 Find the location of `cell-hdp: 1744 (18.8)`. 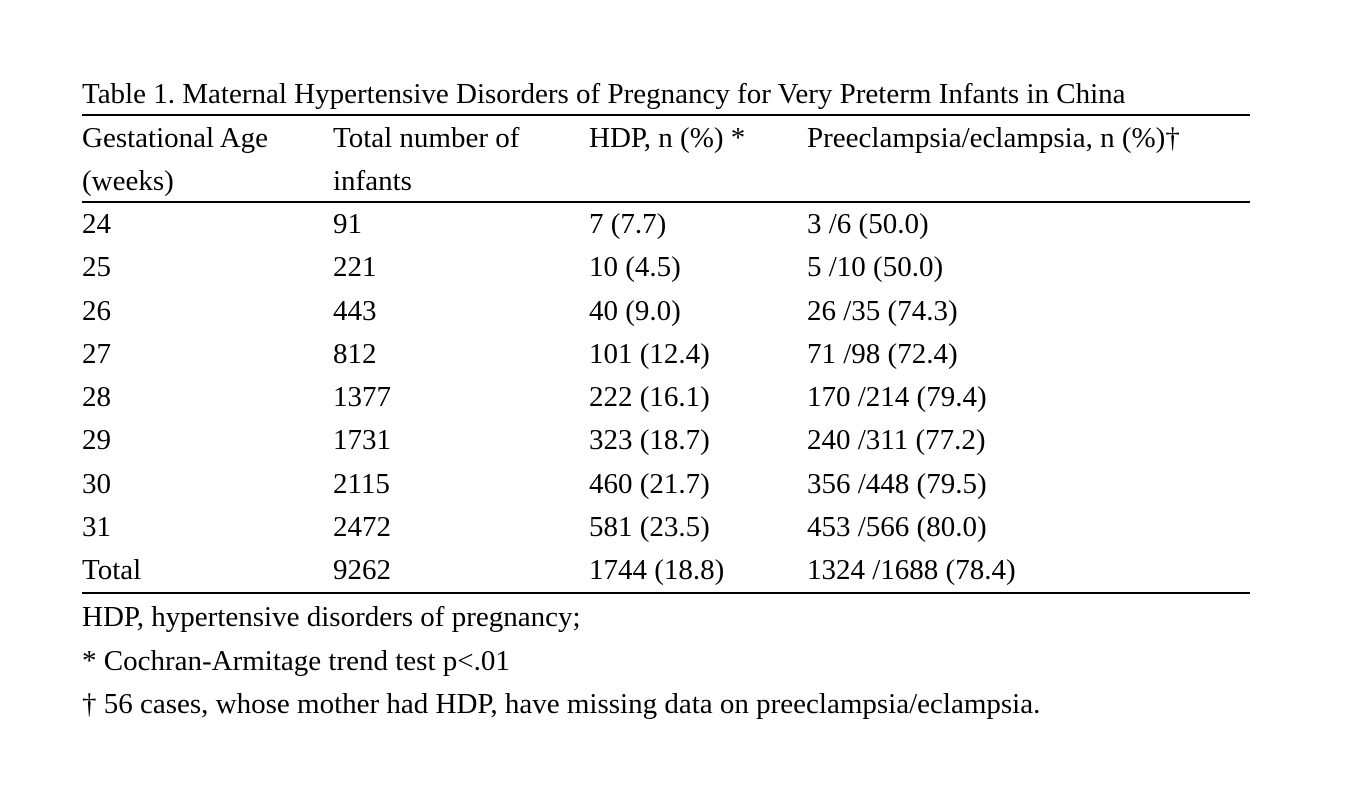

cell-hdp: 1744 (18.8) is located at coordinates (657, 570).